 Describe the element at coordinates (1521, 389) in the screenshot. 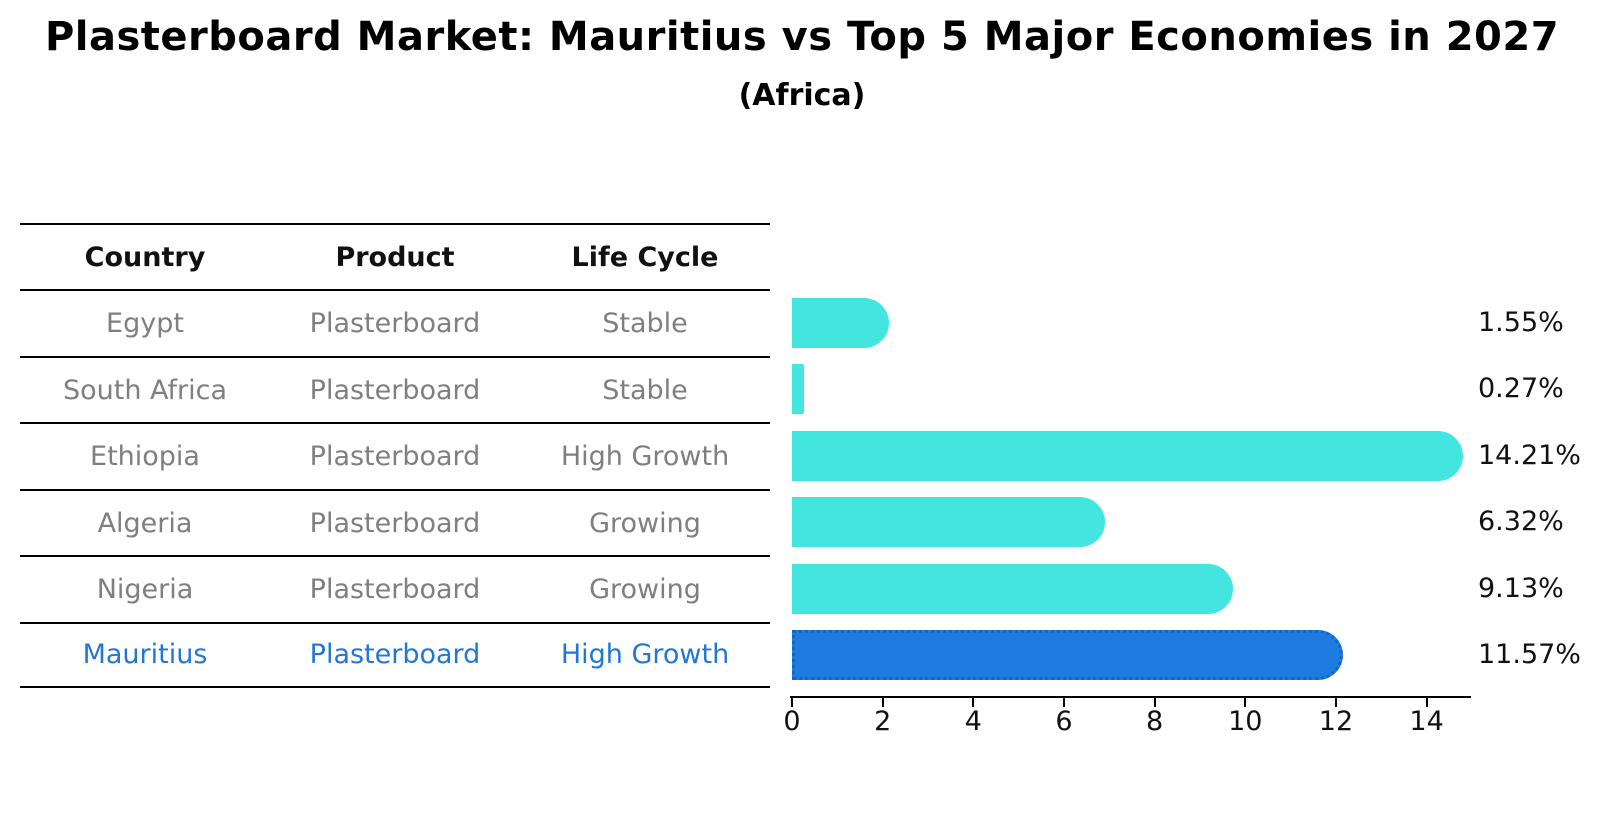

I see `bar-value-label: 0.27%` at that location.